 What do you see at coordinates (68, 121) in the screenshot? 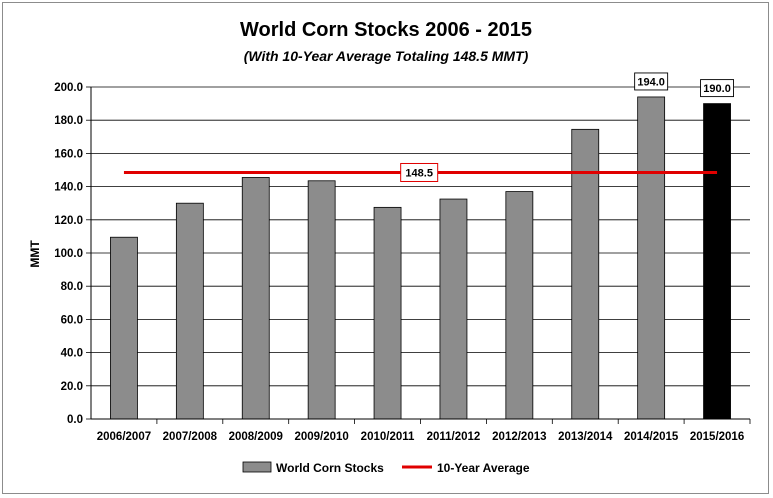
I see `y-tick-label: 180.0` at bounding box center [68, 121].